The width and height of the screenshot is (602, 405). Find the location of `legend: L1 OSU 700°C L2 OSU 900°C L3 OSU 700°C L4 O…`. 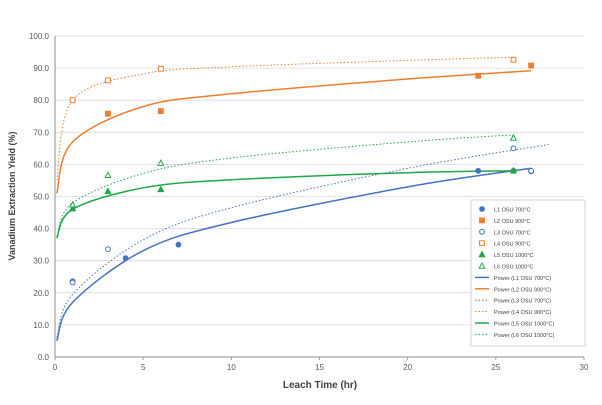

legend: L1 OSU 700°C L2 OSU 900°C L3 OSU 700°C L4 O… is located at coordinates (528, 273).